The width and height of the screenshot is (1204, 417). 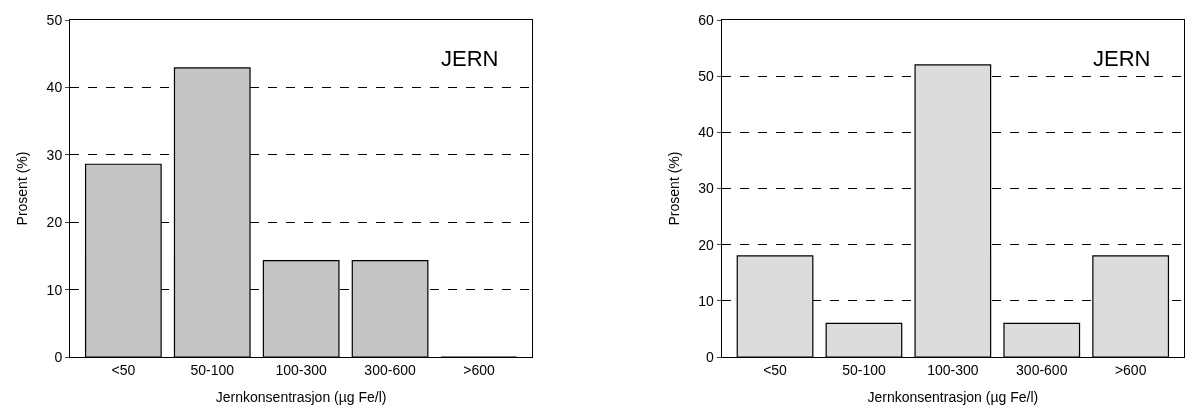 What do you see at coordinates (706, 19) in the screenshot?
I see `y-tick-label: 60` at bounding box center [706, 19].